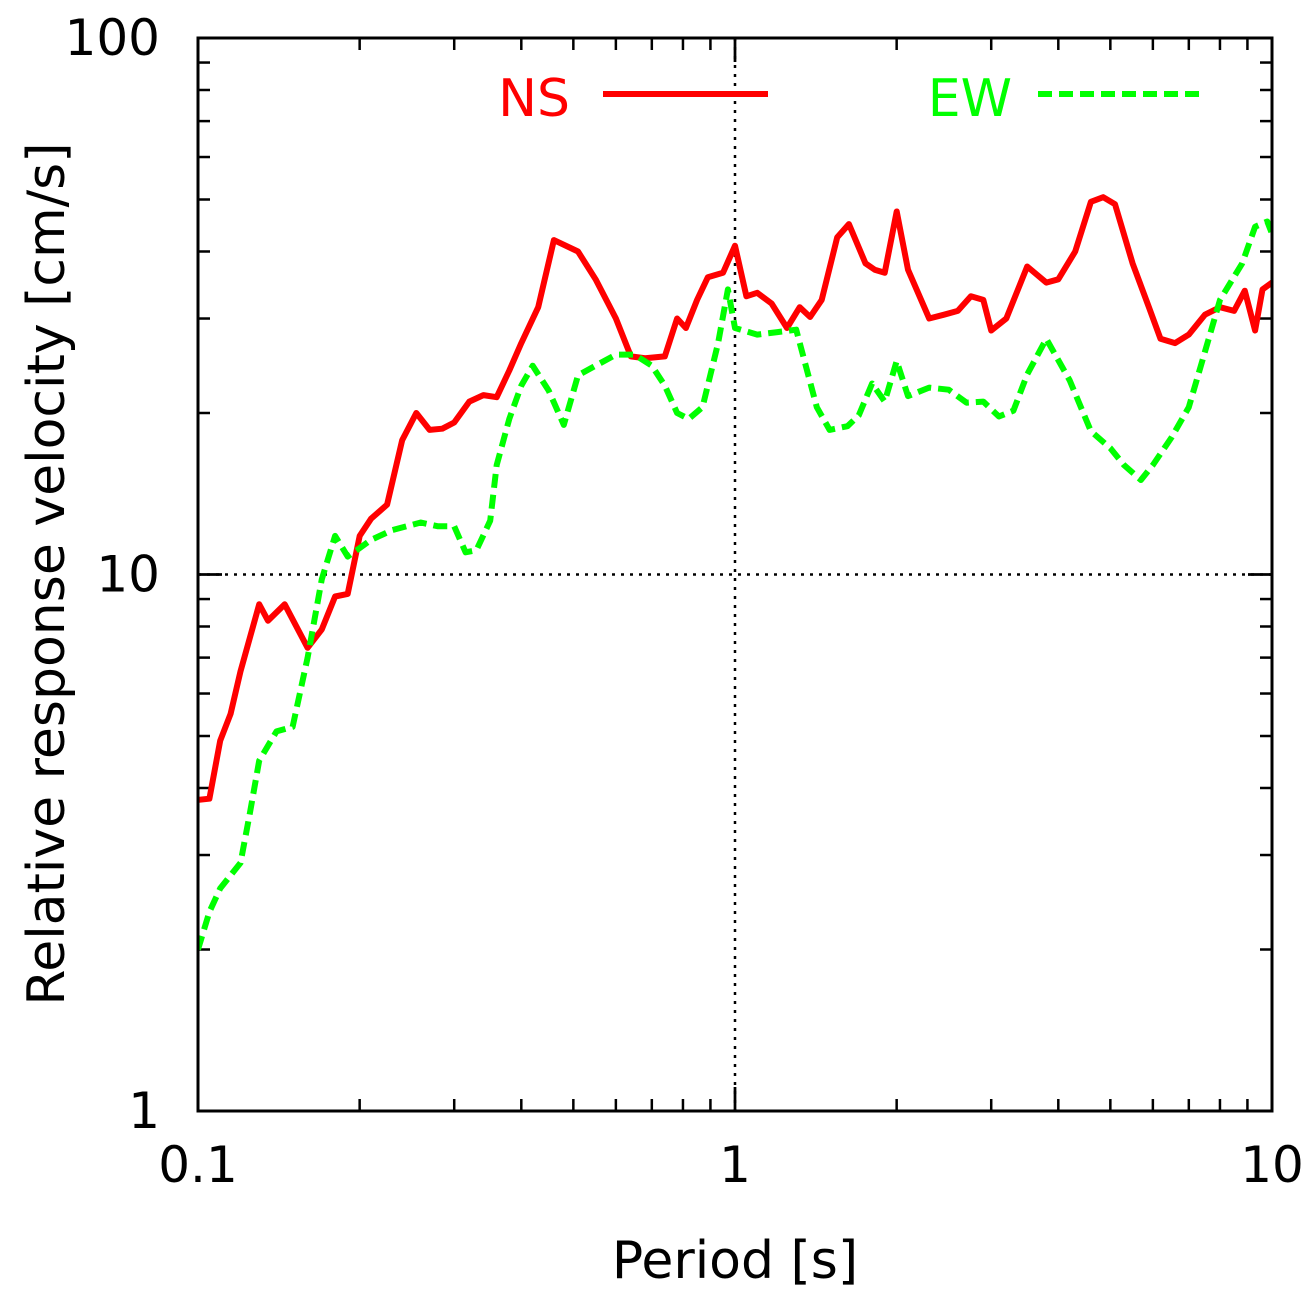  I want to click on x-tick-label: 10, so click(1272, 1165).